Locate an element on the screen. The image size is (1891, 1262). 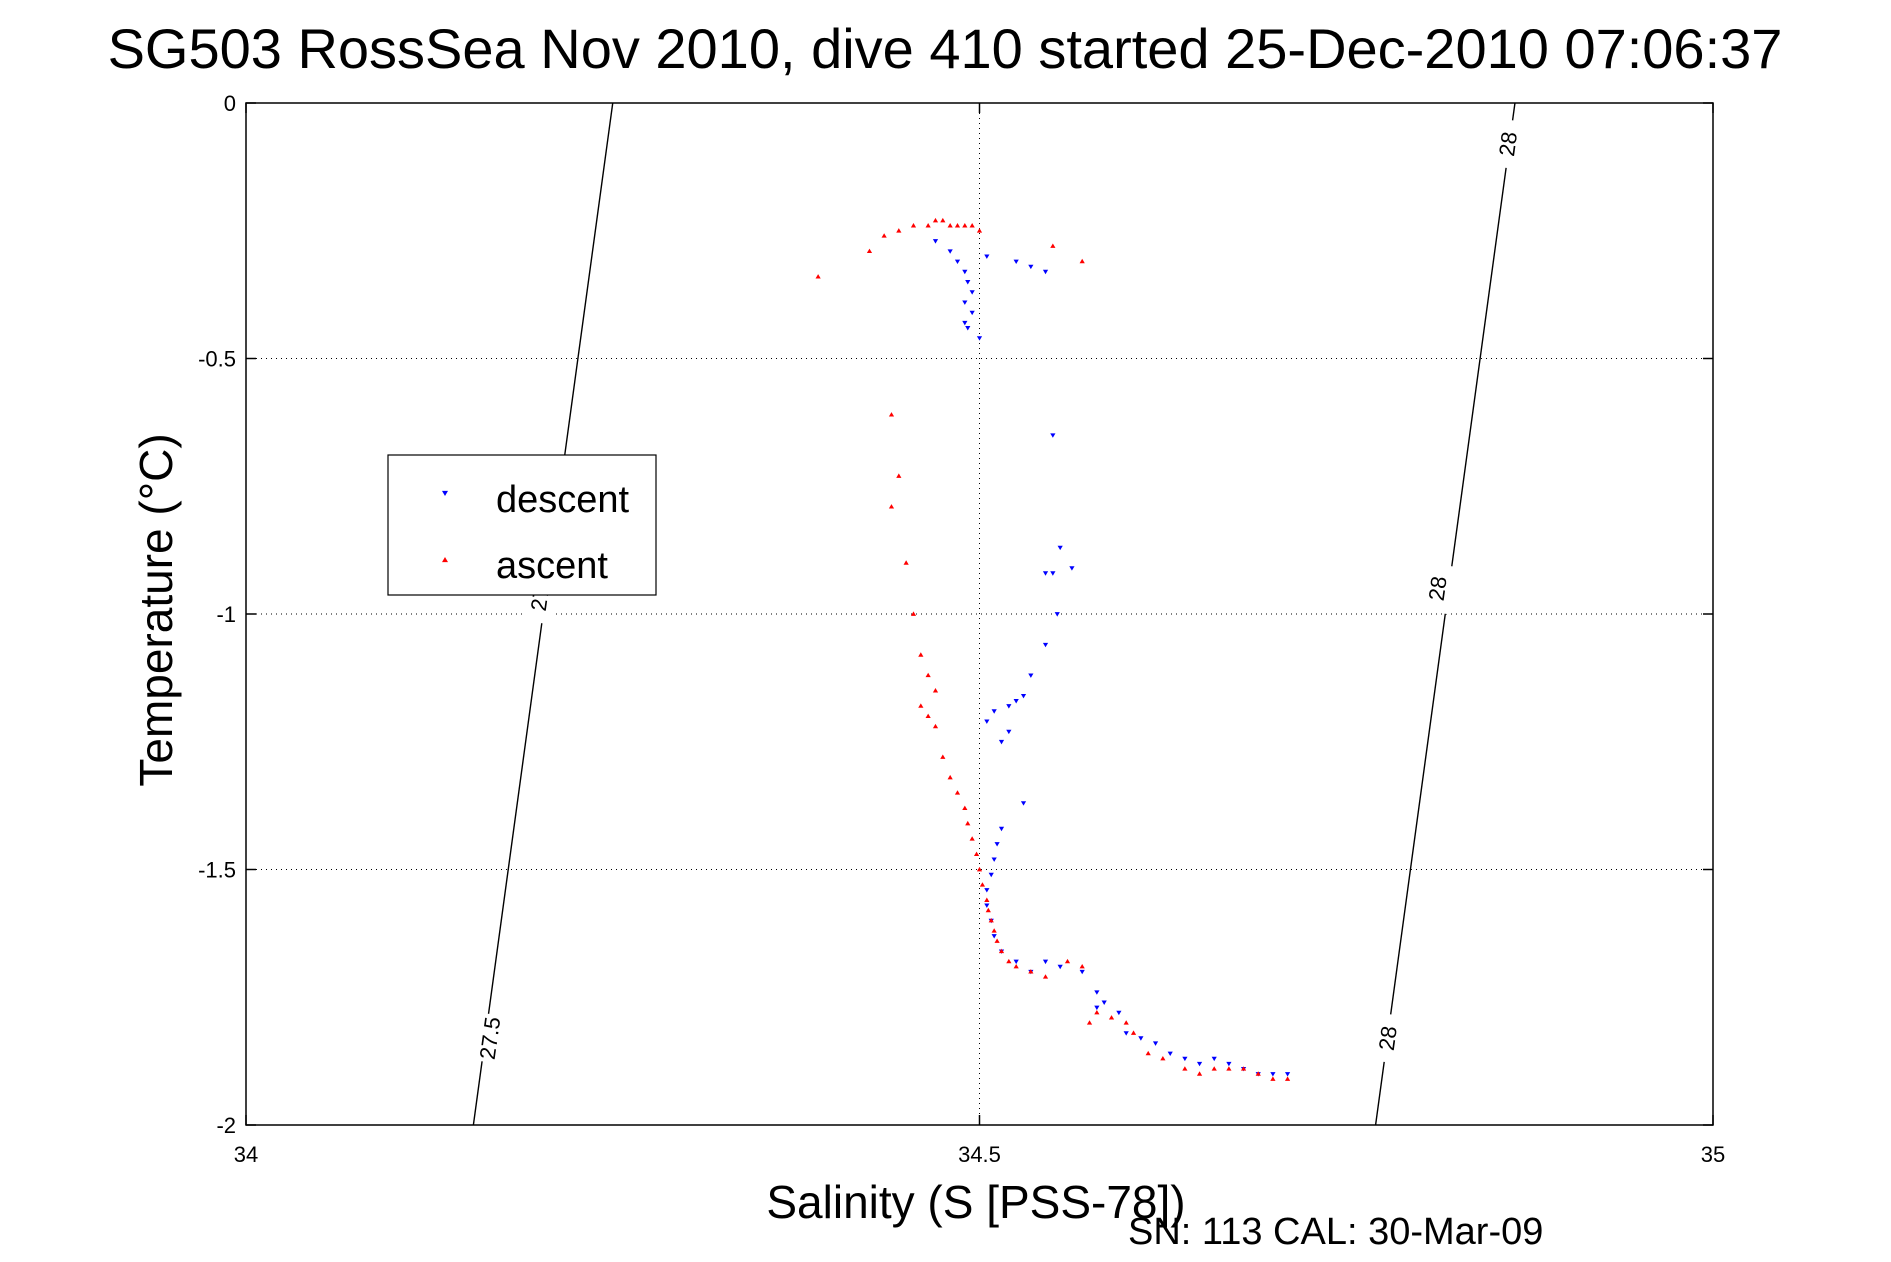
contour-label: 27.5 is located at coordinates (490, 1038).